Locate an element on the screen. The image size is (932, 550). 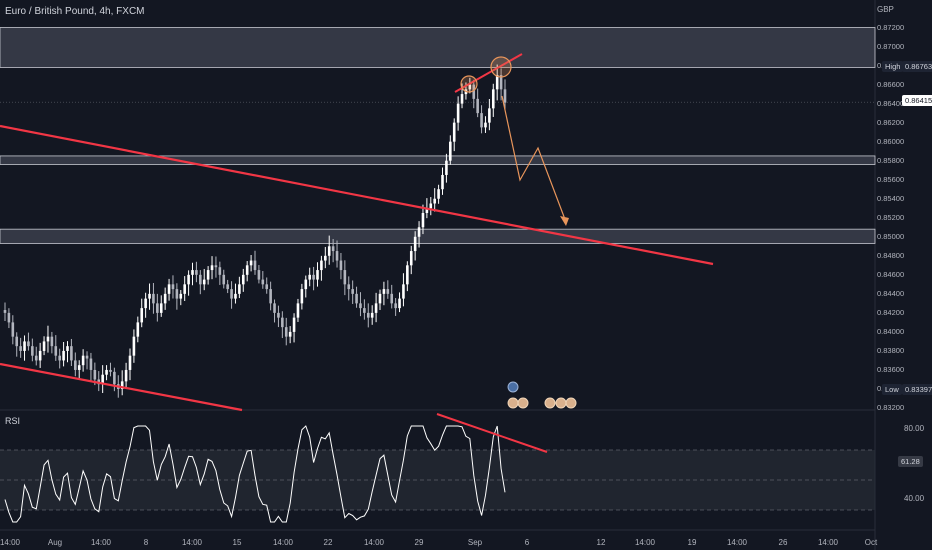
projection-path is located at coordinates (534, 159).